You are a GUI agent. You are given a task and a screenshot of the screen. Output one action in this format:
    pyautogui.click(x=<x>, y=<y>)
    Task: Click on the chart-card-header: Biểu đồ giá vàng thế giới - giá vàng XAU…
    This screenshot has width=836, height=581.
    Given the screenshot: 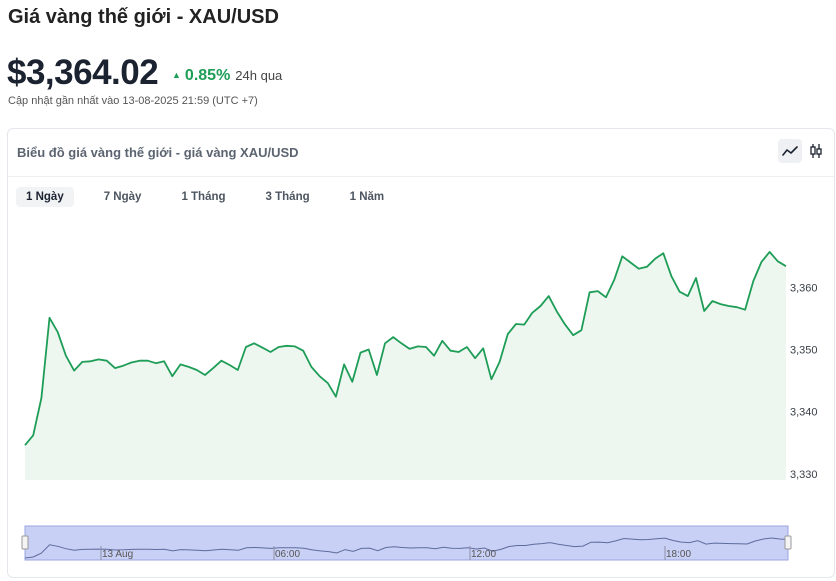 What is the action you would take?
    pyautogui.click(x=421, y=153)
    